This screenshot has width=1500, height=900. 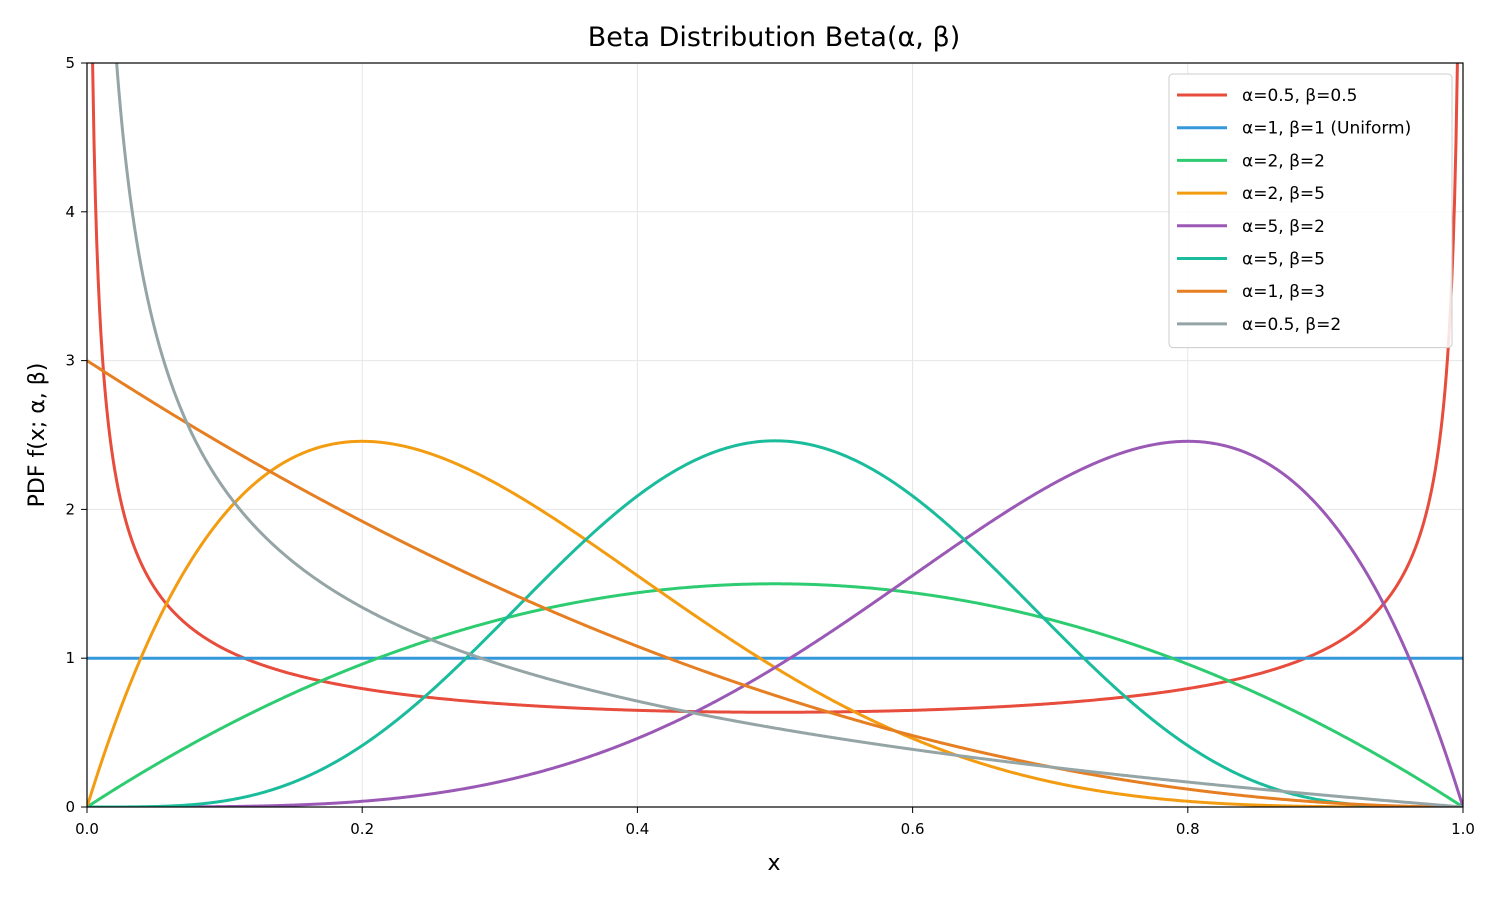 What do you see at coordinates (775, 822) in the screenshot?
I see `x-axis-ticks: 0.0 0.2 0.4 0.6 0.8 1.0` at bounding box center [775, 822].